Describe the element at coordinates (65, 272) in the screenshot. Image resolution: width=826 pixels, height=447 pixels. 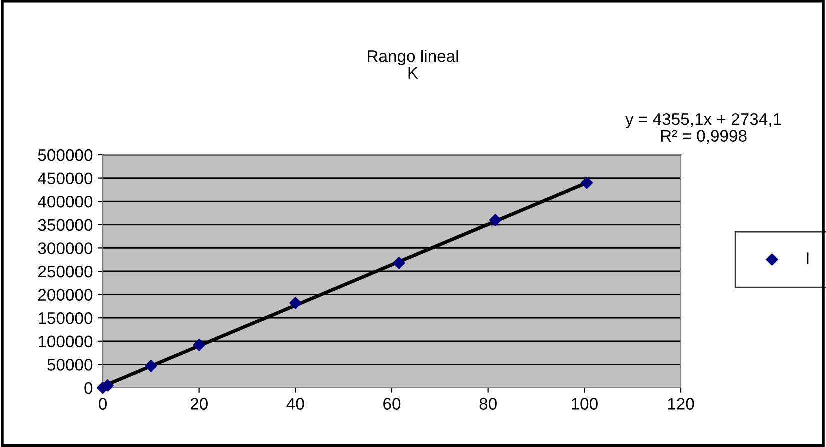
I see `y-tick-label: 250000` at that location.